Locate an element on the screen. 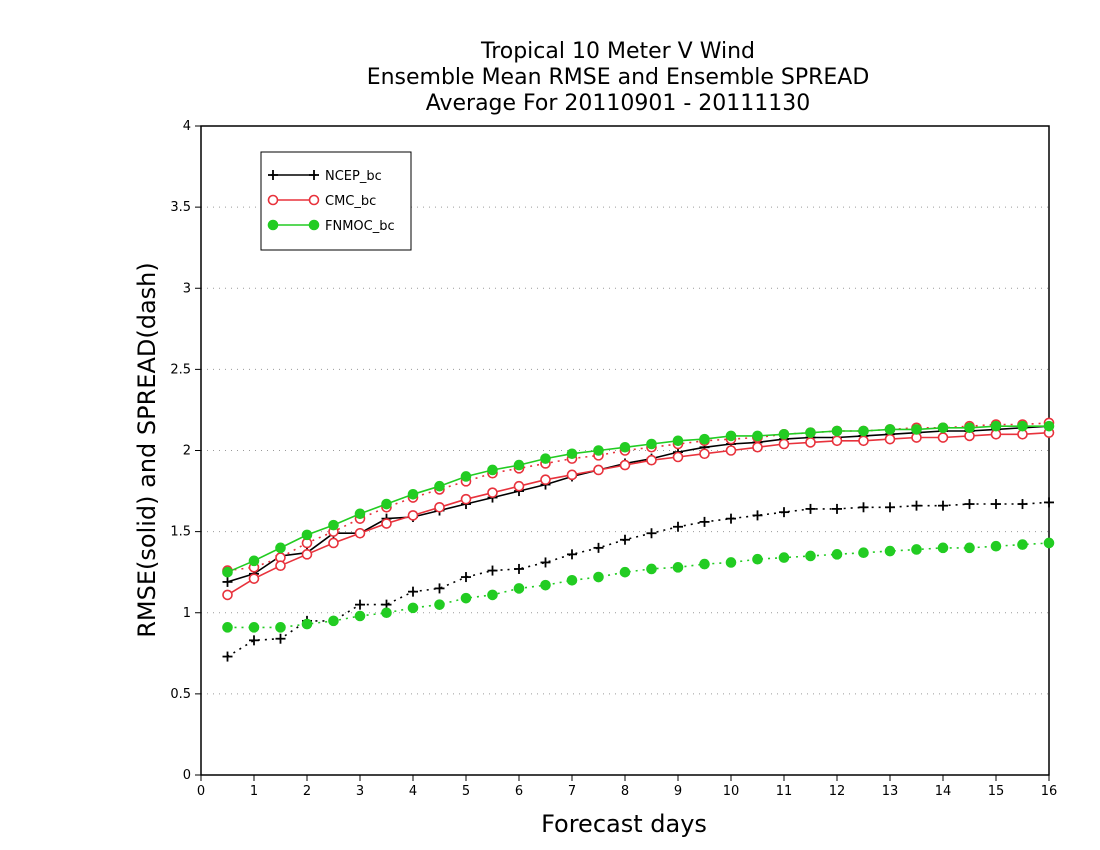  cmc_bc-rmse-line is located at coordinates (638, 513).